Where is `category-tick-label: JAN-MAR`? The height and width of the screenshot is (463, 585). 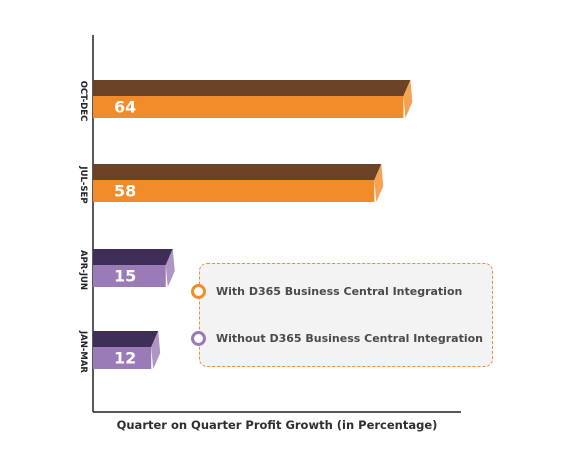 category-tick-label: JAN-MAR is located at coordinates (83, 351).